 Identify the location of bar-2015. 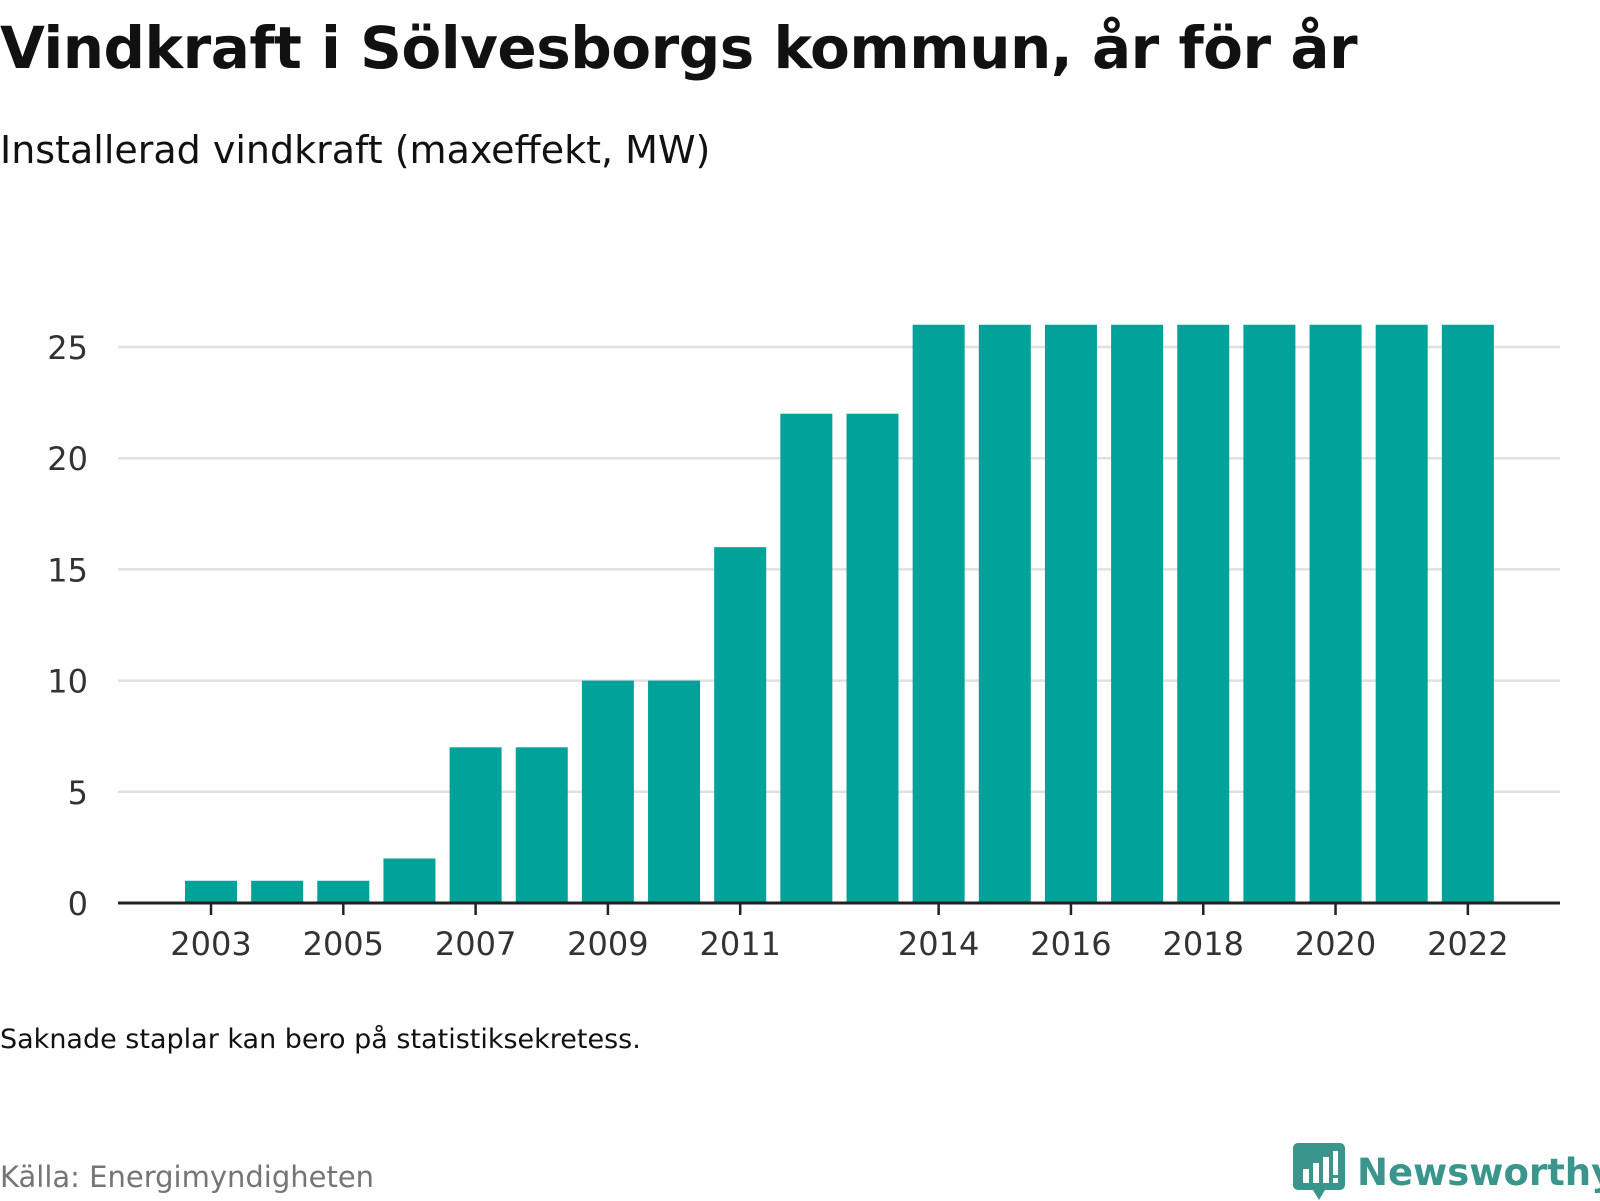
(1004, 613).